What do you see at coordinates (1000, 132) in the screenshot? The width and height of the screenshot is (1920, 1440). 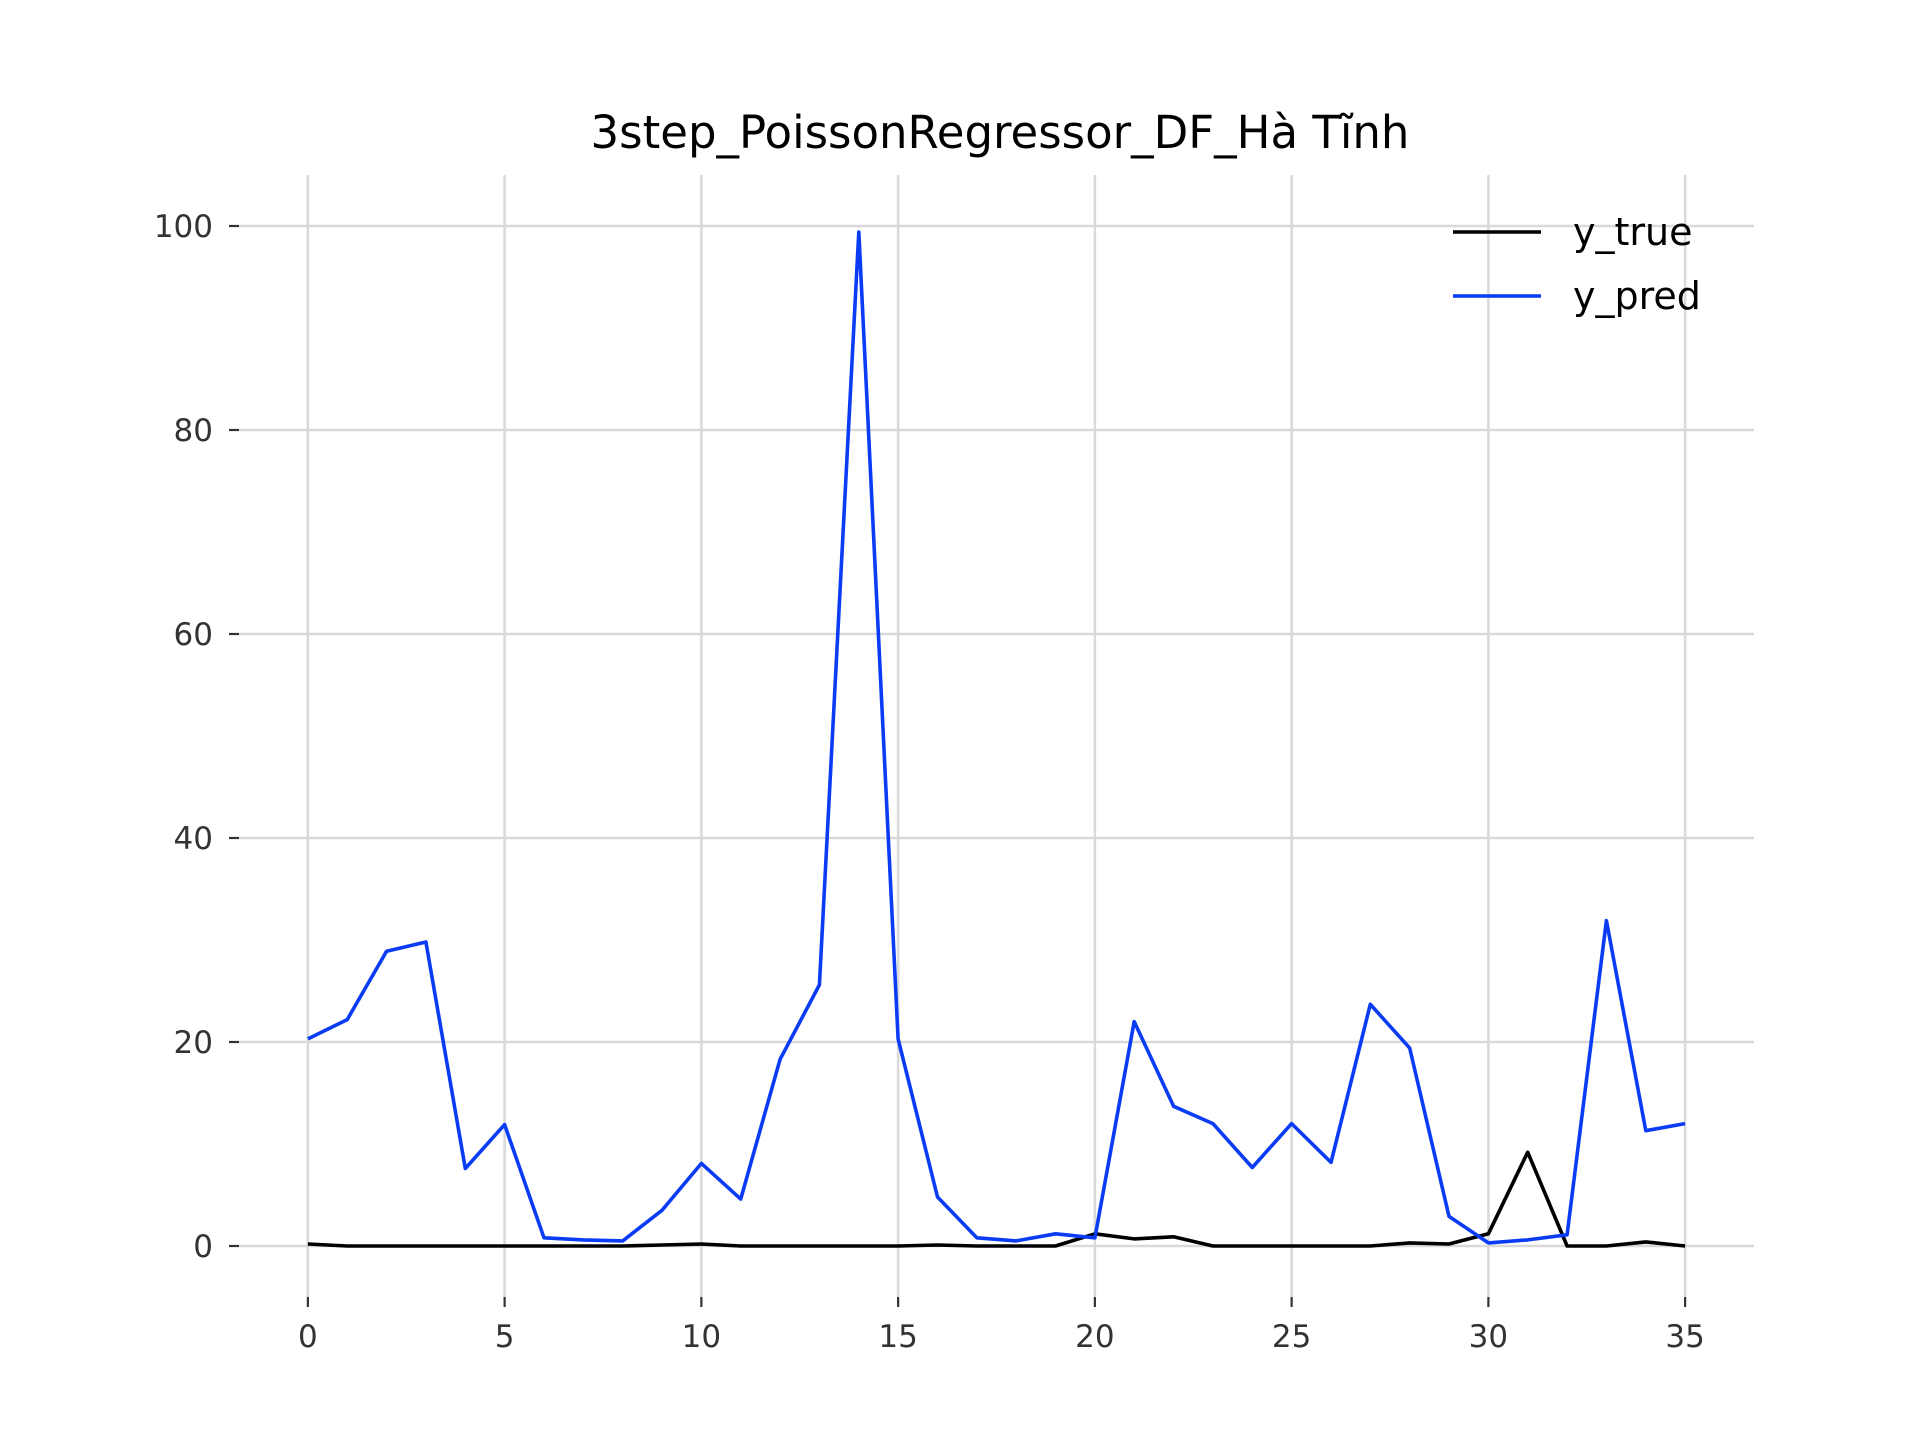 I see `chart-title: 3step_PoissonRegressor_DF_Hà Tĩnh` at bounding box center [1000, 132].